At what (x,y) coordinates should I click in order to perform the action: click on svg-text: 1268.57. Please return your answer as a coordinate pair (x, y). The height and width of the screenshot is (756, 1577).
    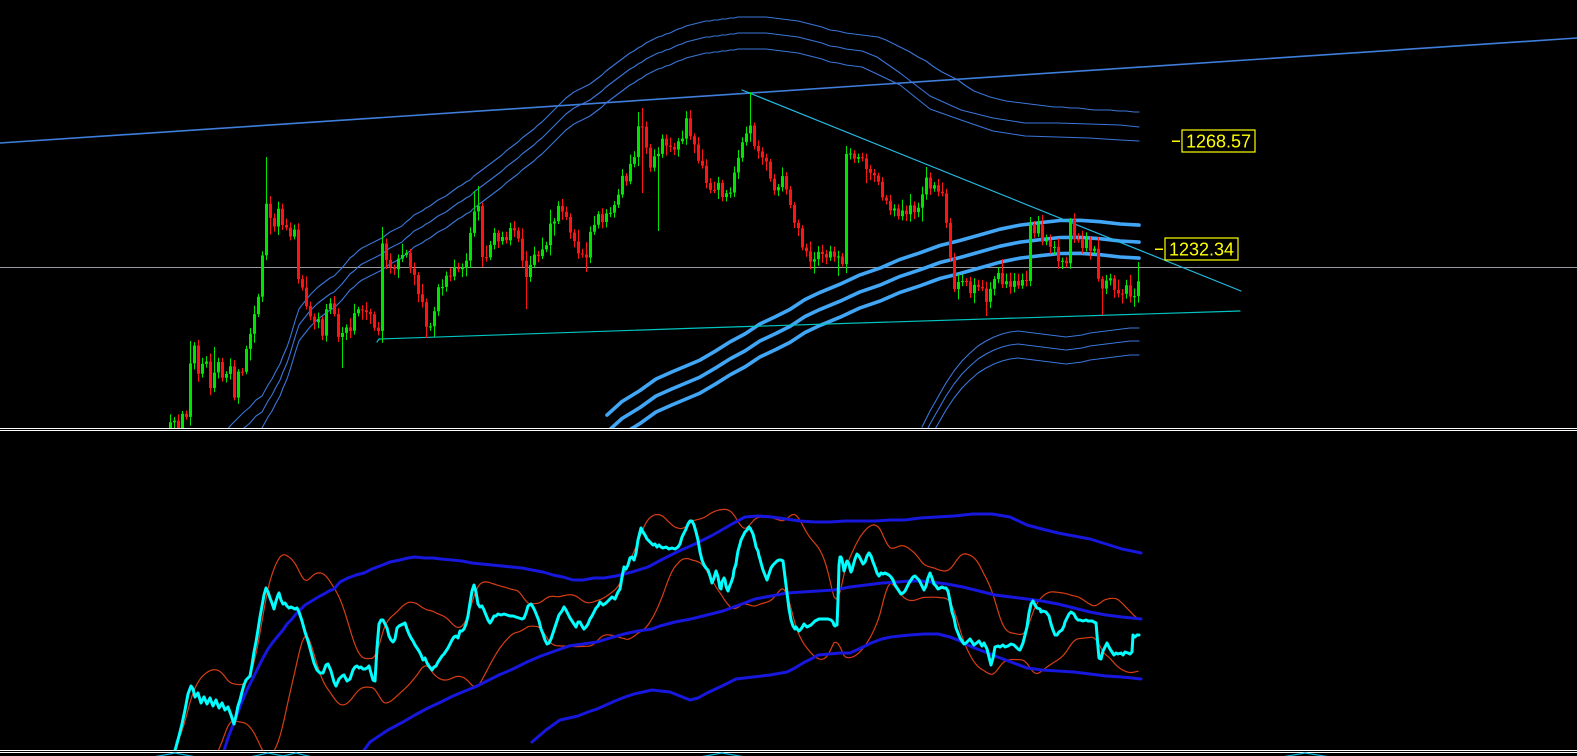
    Looking at the image, I should click on (1218, 142).